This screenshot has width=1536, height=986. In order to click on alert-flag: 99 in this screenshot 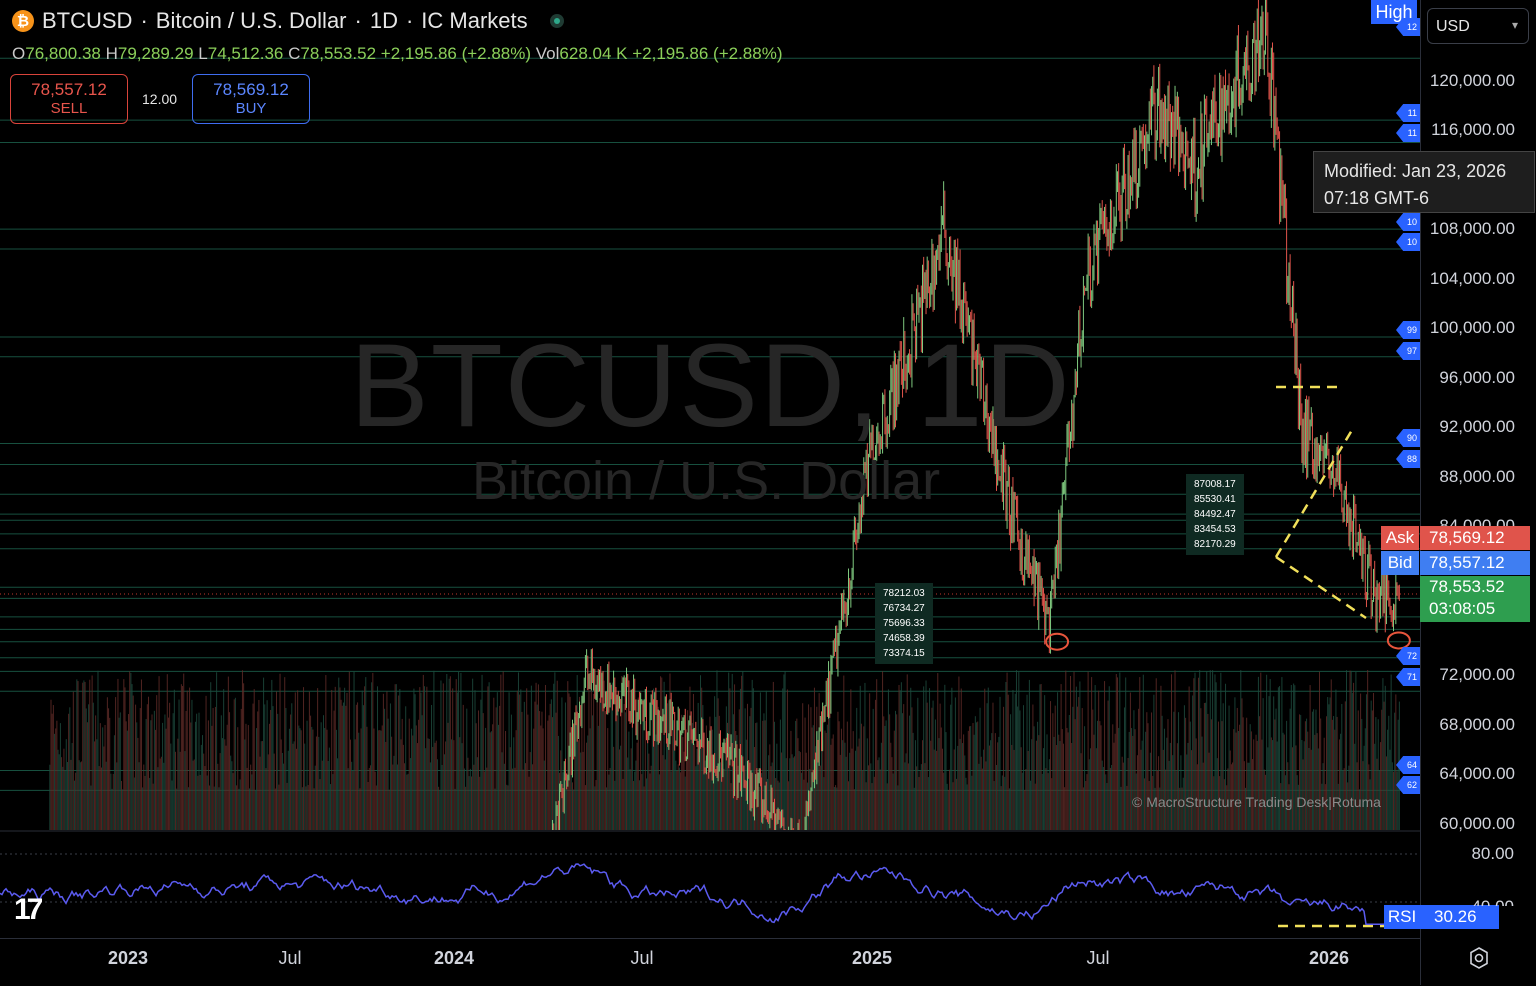, I will do `click(1408, 330)`.